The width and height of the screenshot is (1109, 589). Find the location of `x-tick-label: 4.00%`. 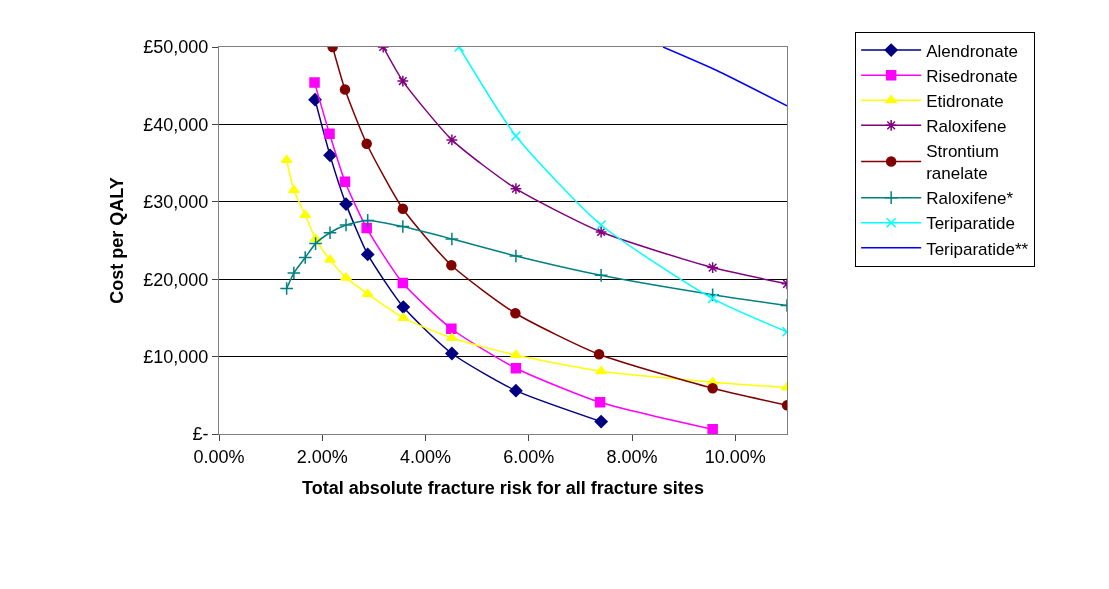

x-tick-label: 4.00% is located at coordinates (426, 456).